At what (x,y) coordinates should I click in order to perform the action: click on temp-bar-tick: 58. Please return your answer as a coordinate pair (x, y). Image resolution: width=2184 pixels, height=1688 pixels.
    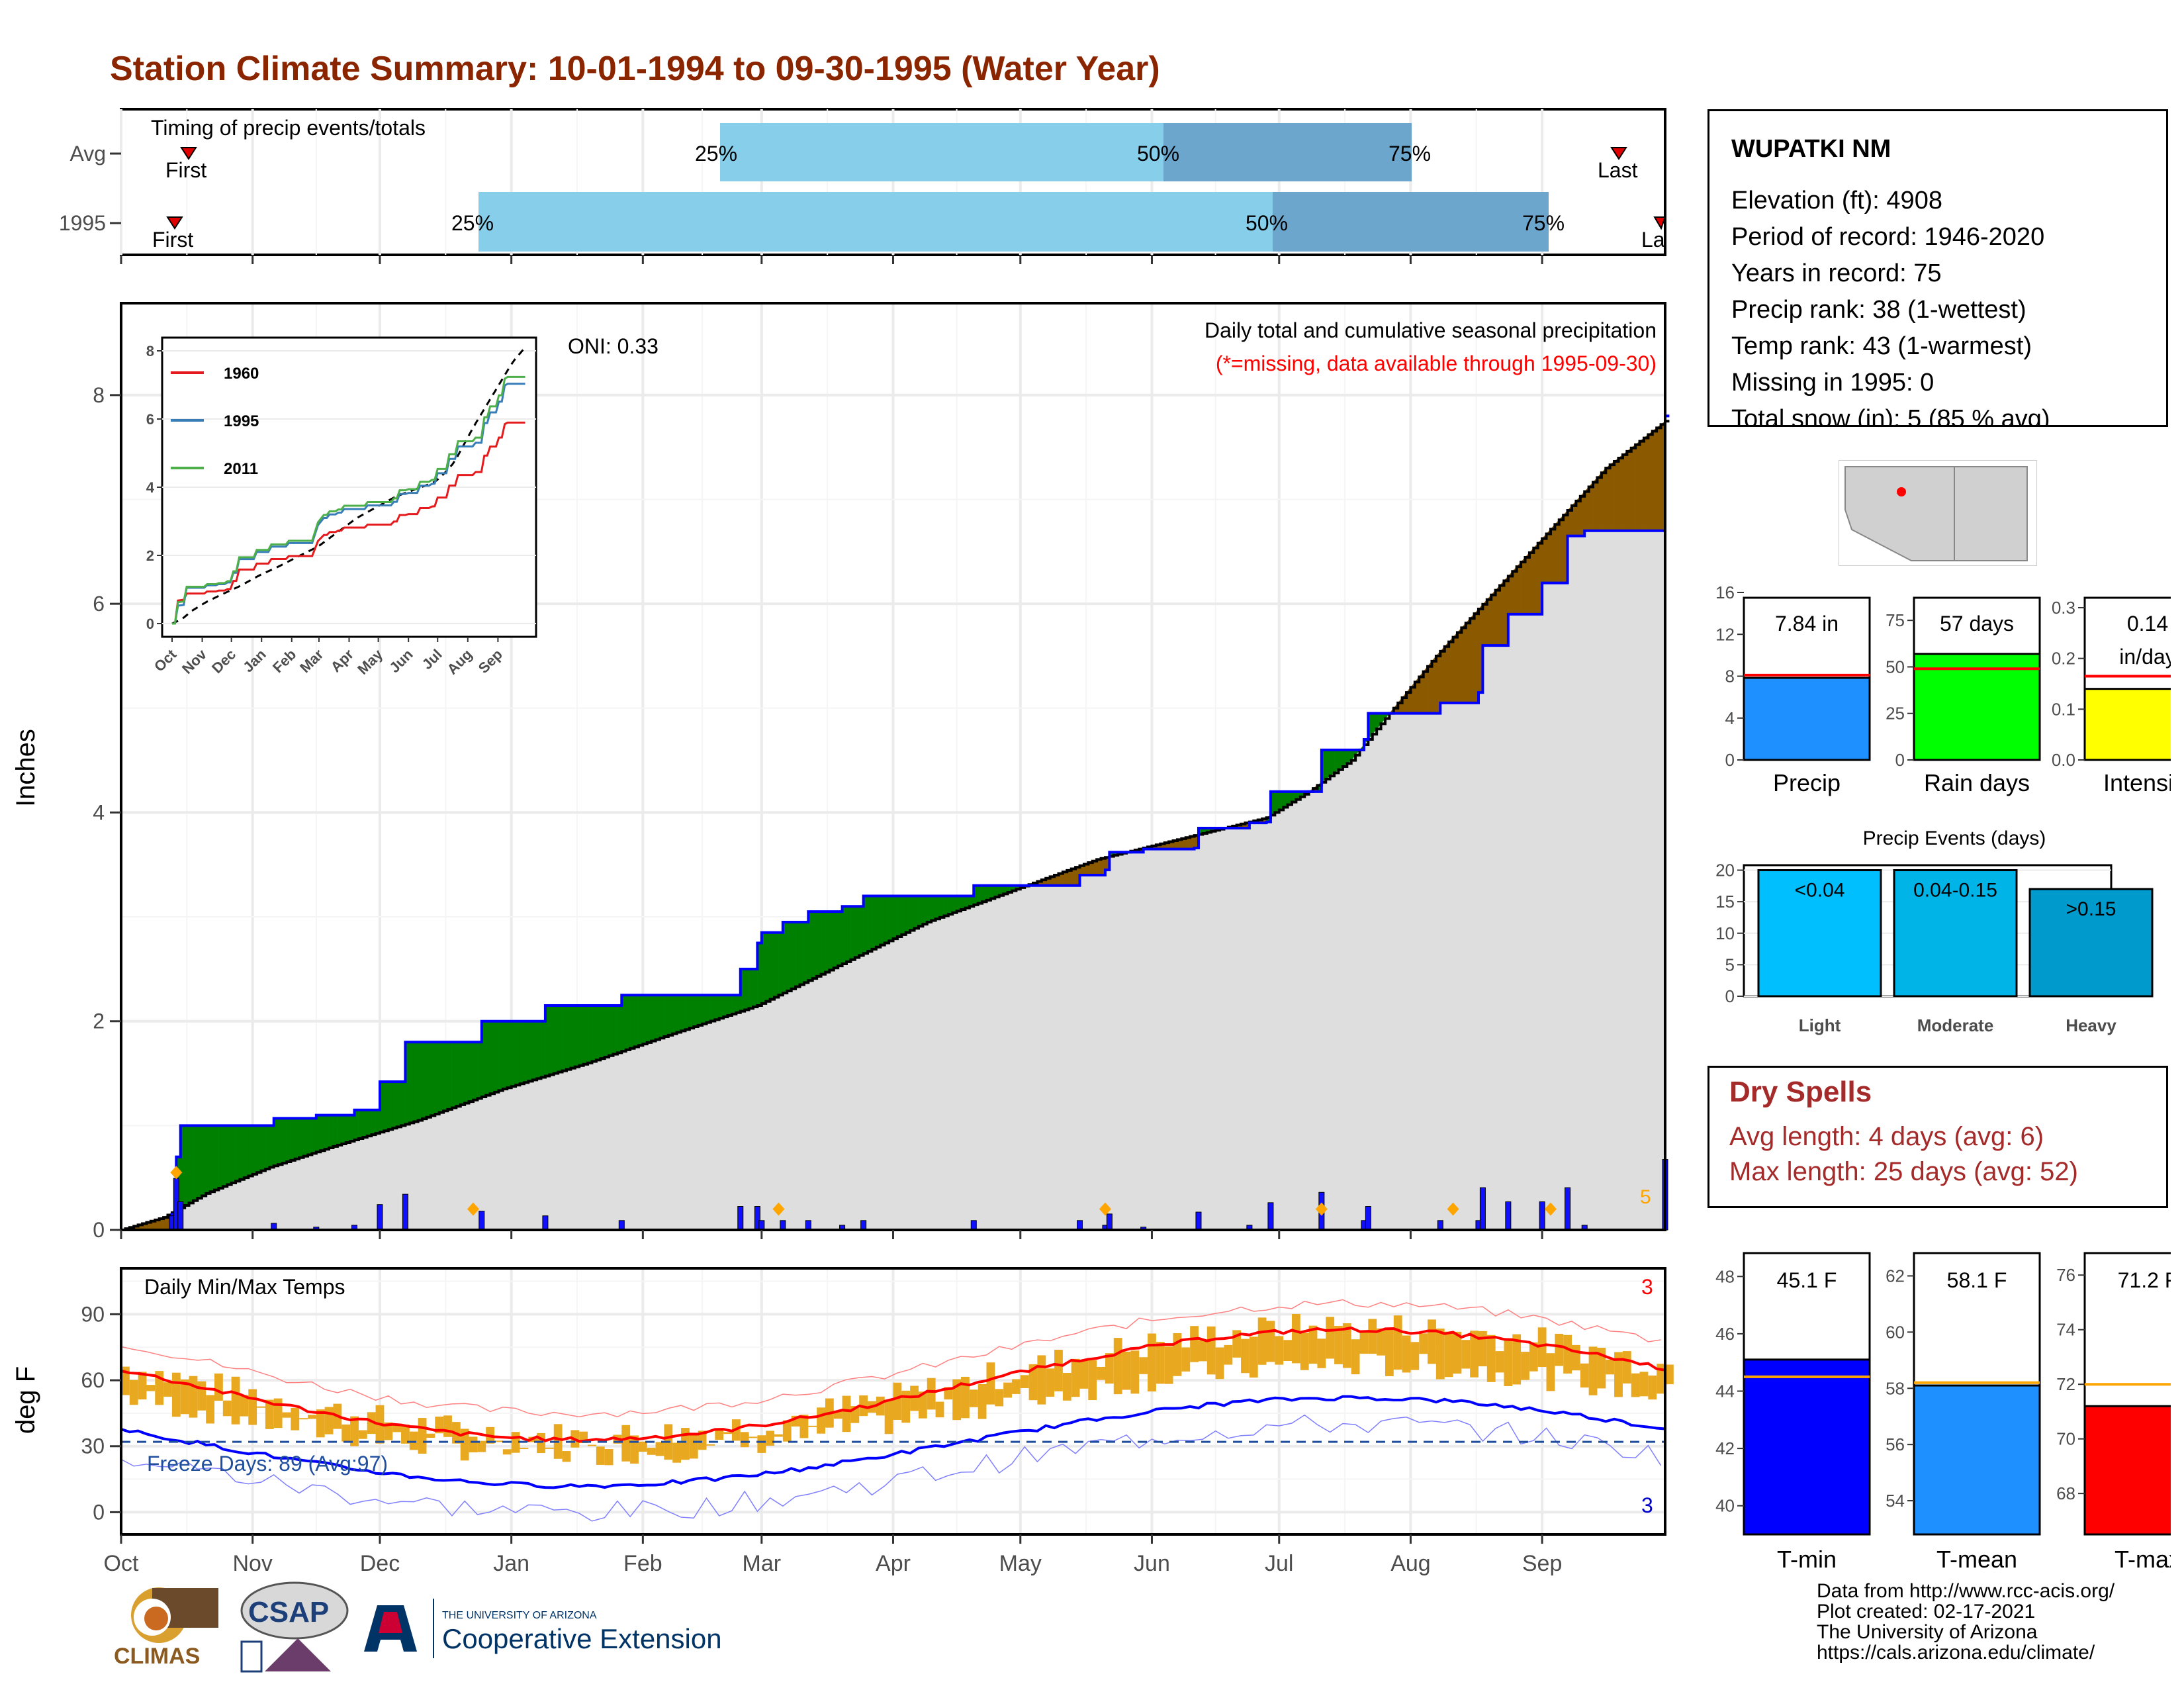
    Looking at the image, I should click on (1895, 1388).